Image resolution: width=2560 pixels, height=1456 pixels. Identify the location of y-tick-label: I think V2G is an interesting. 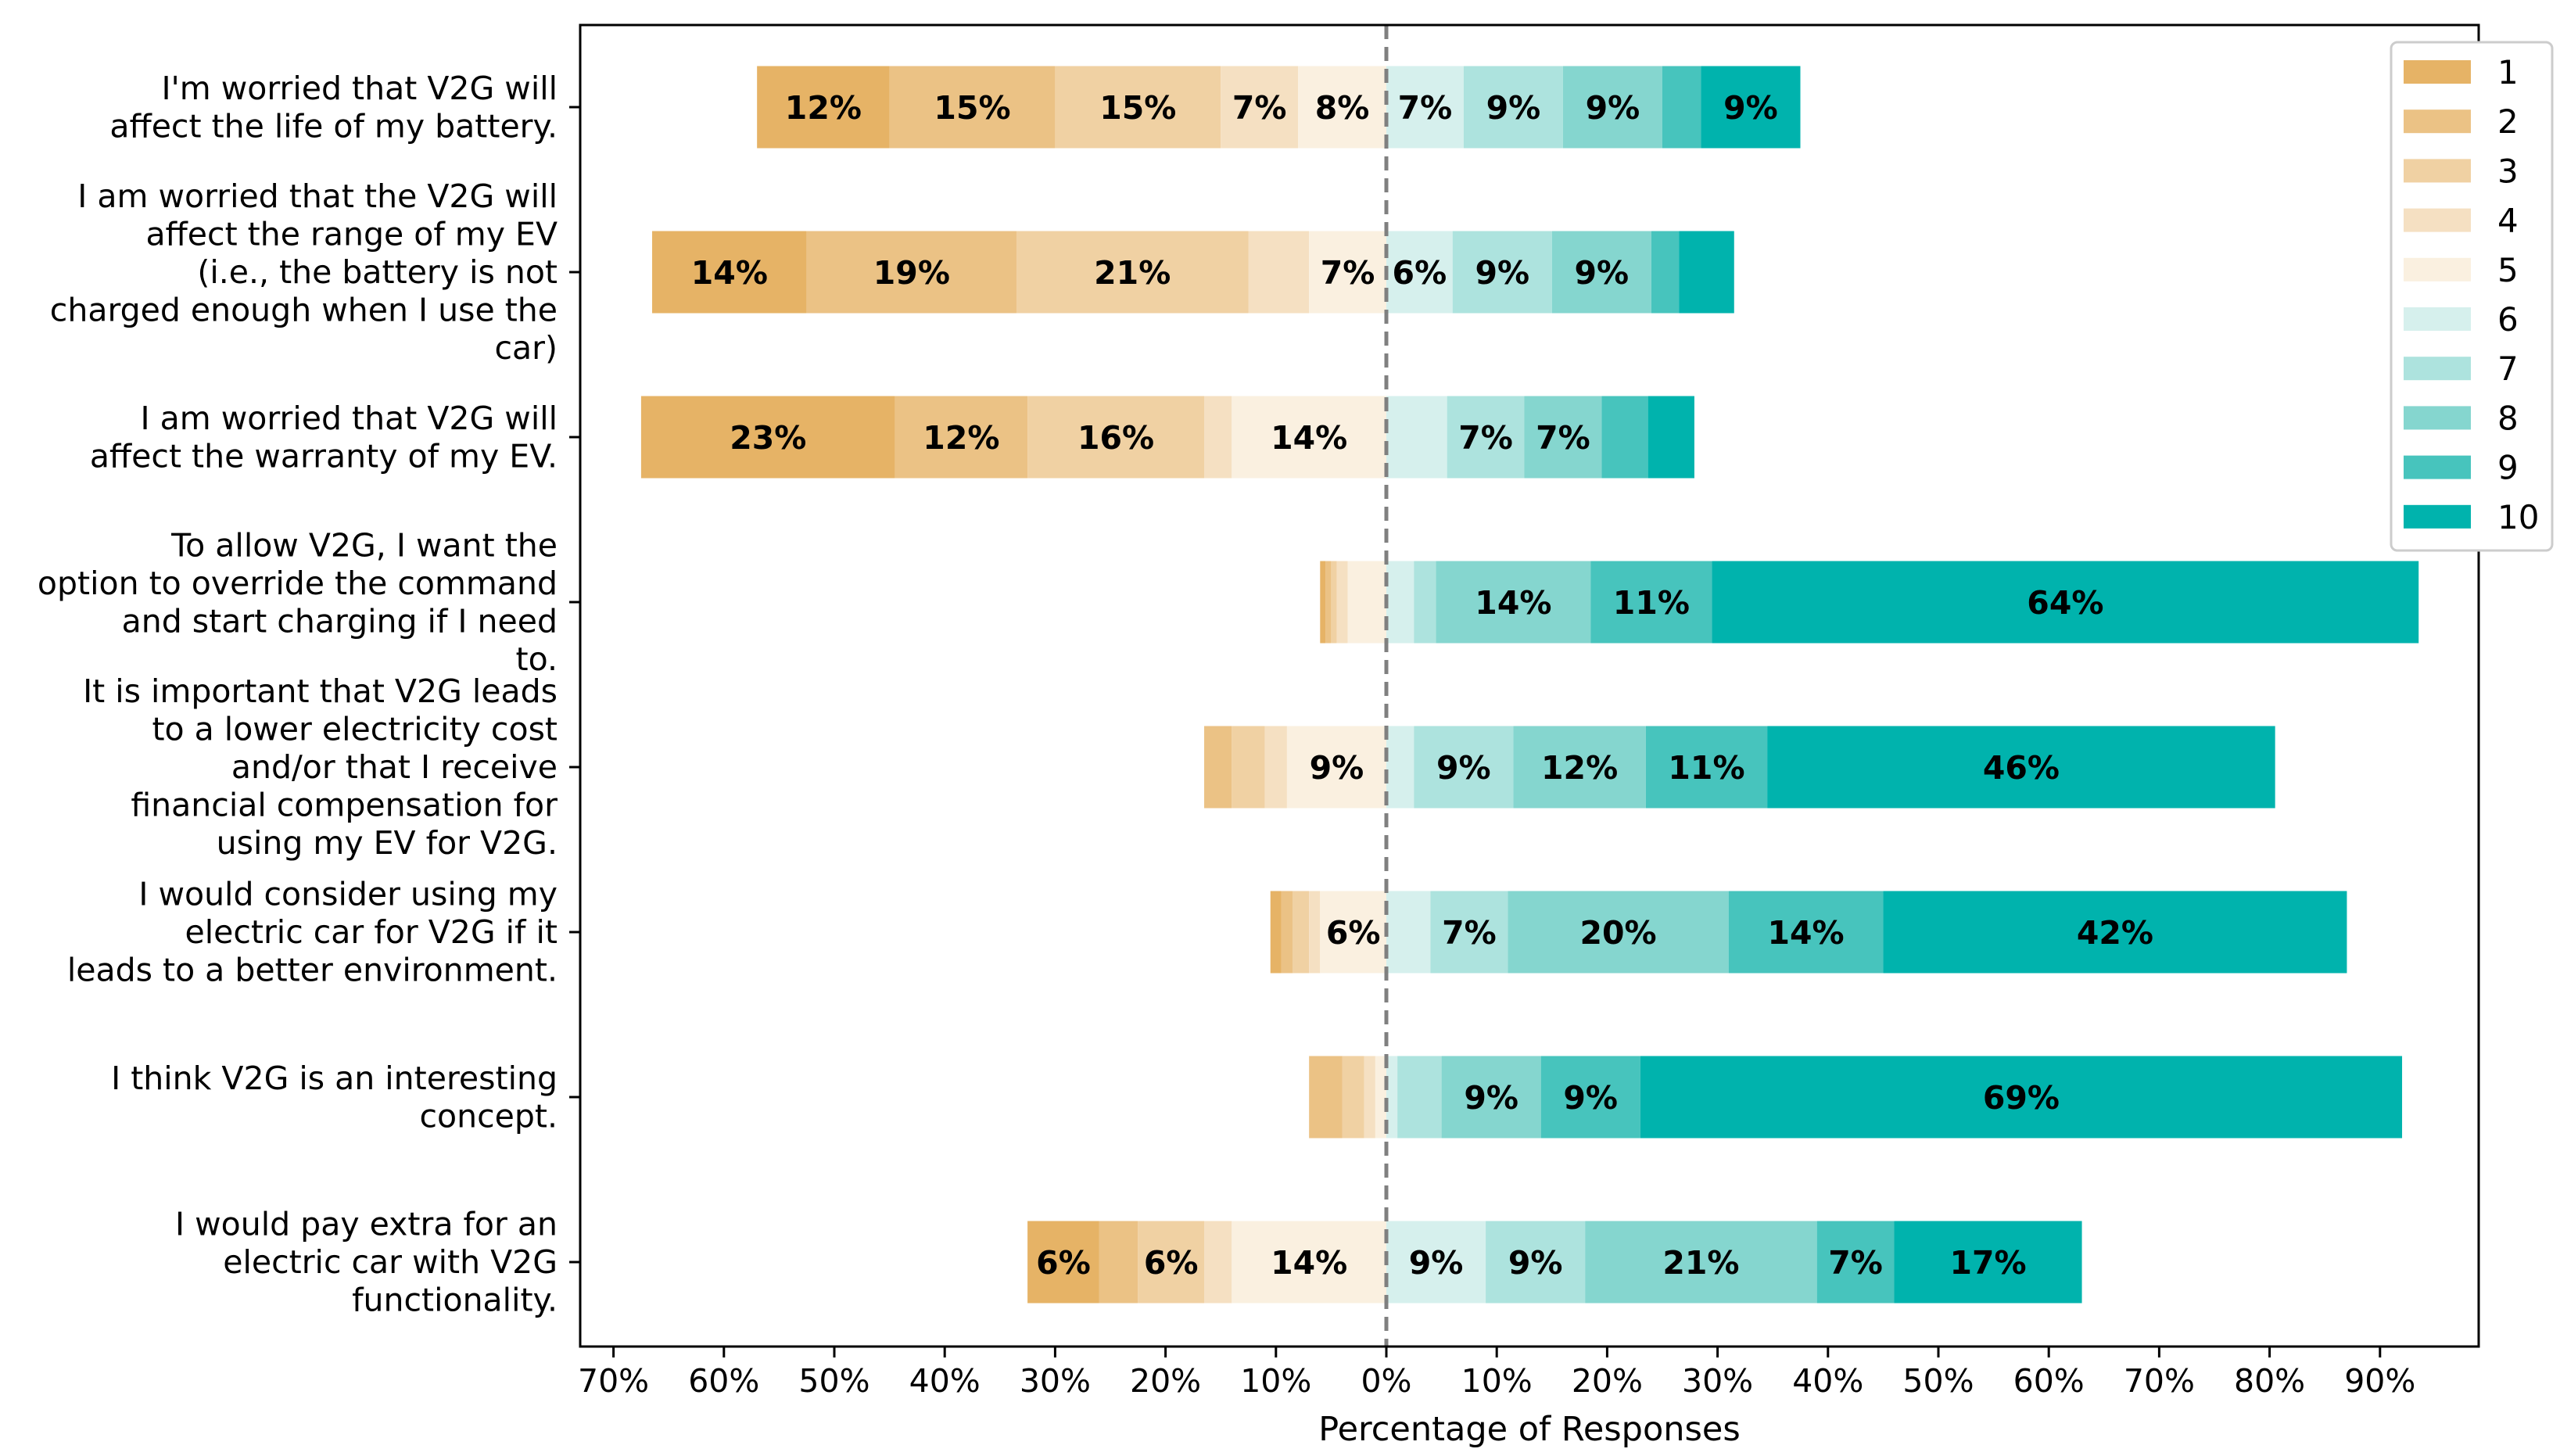
(334, 1078).